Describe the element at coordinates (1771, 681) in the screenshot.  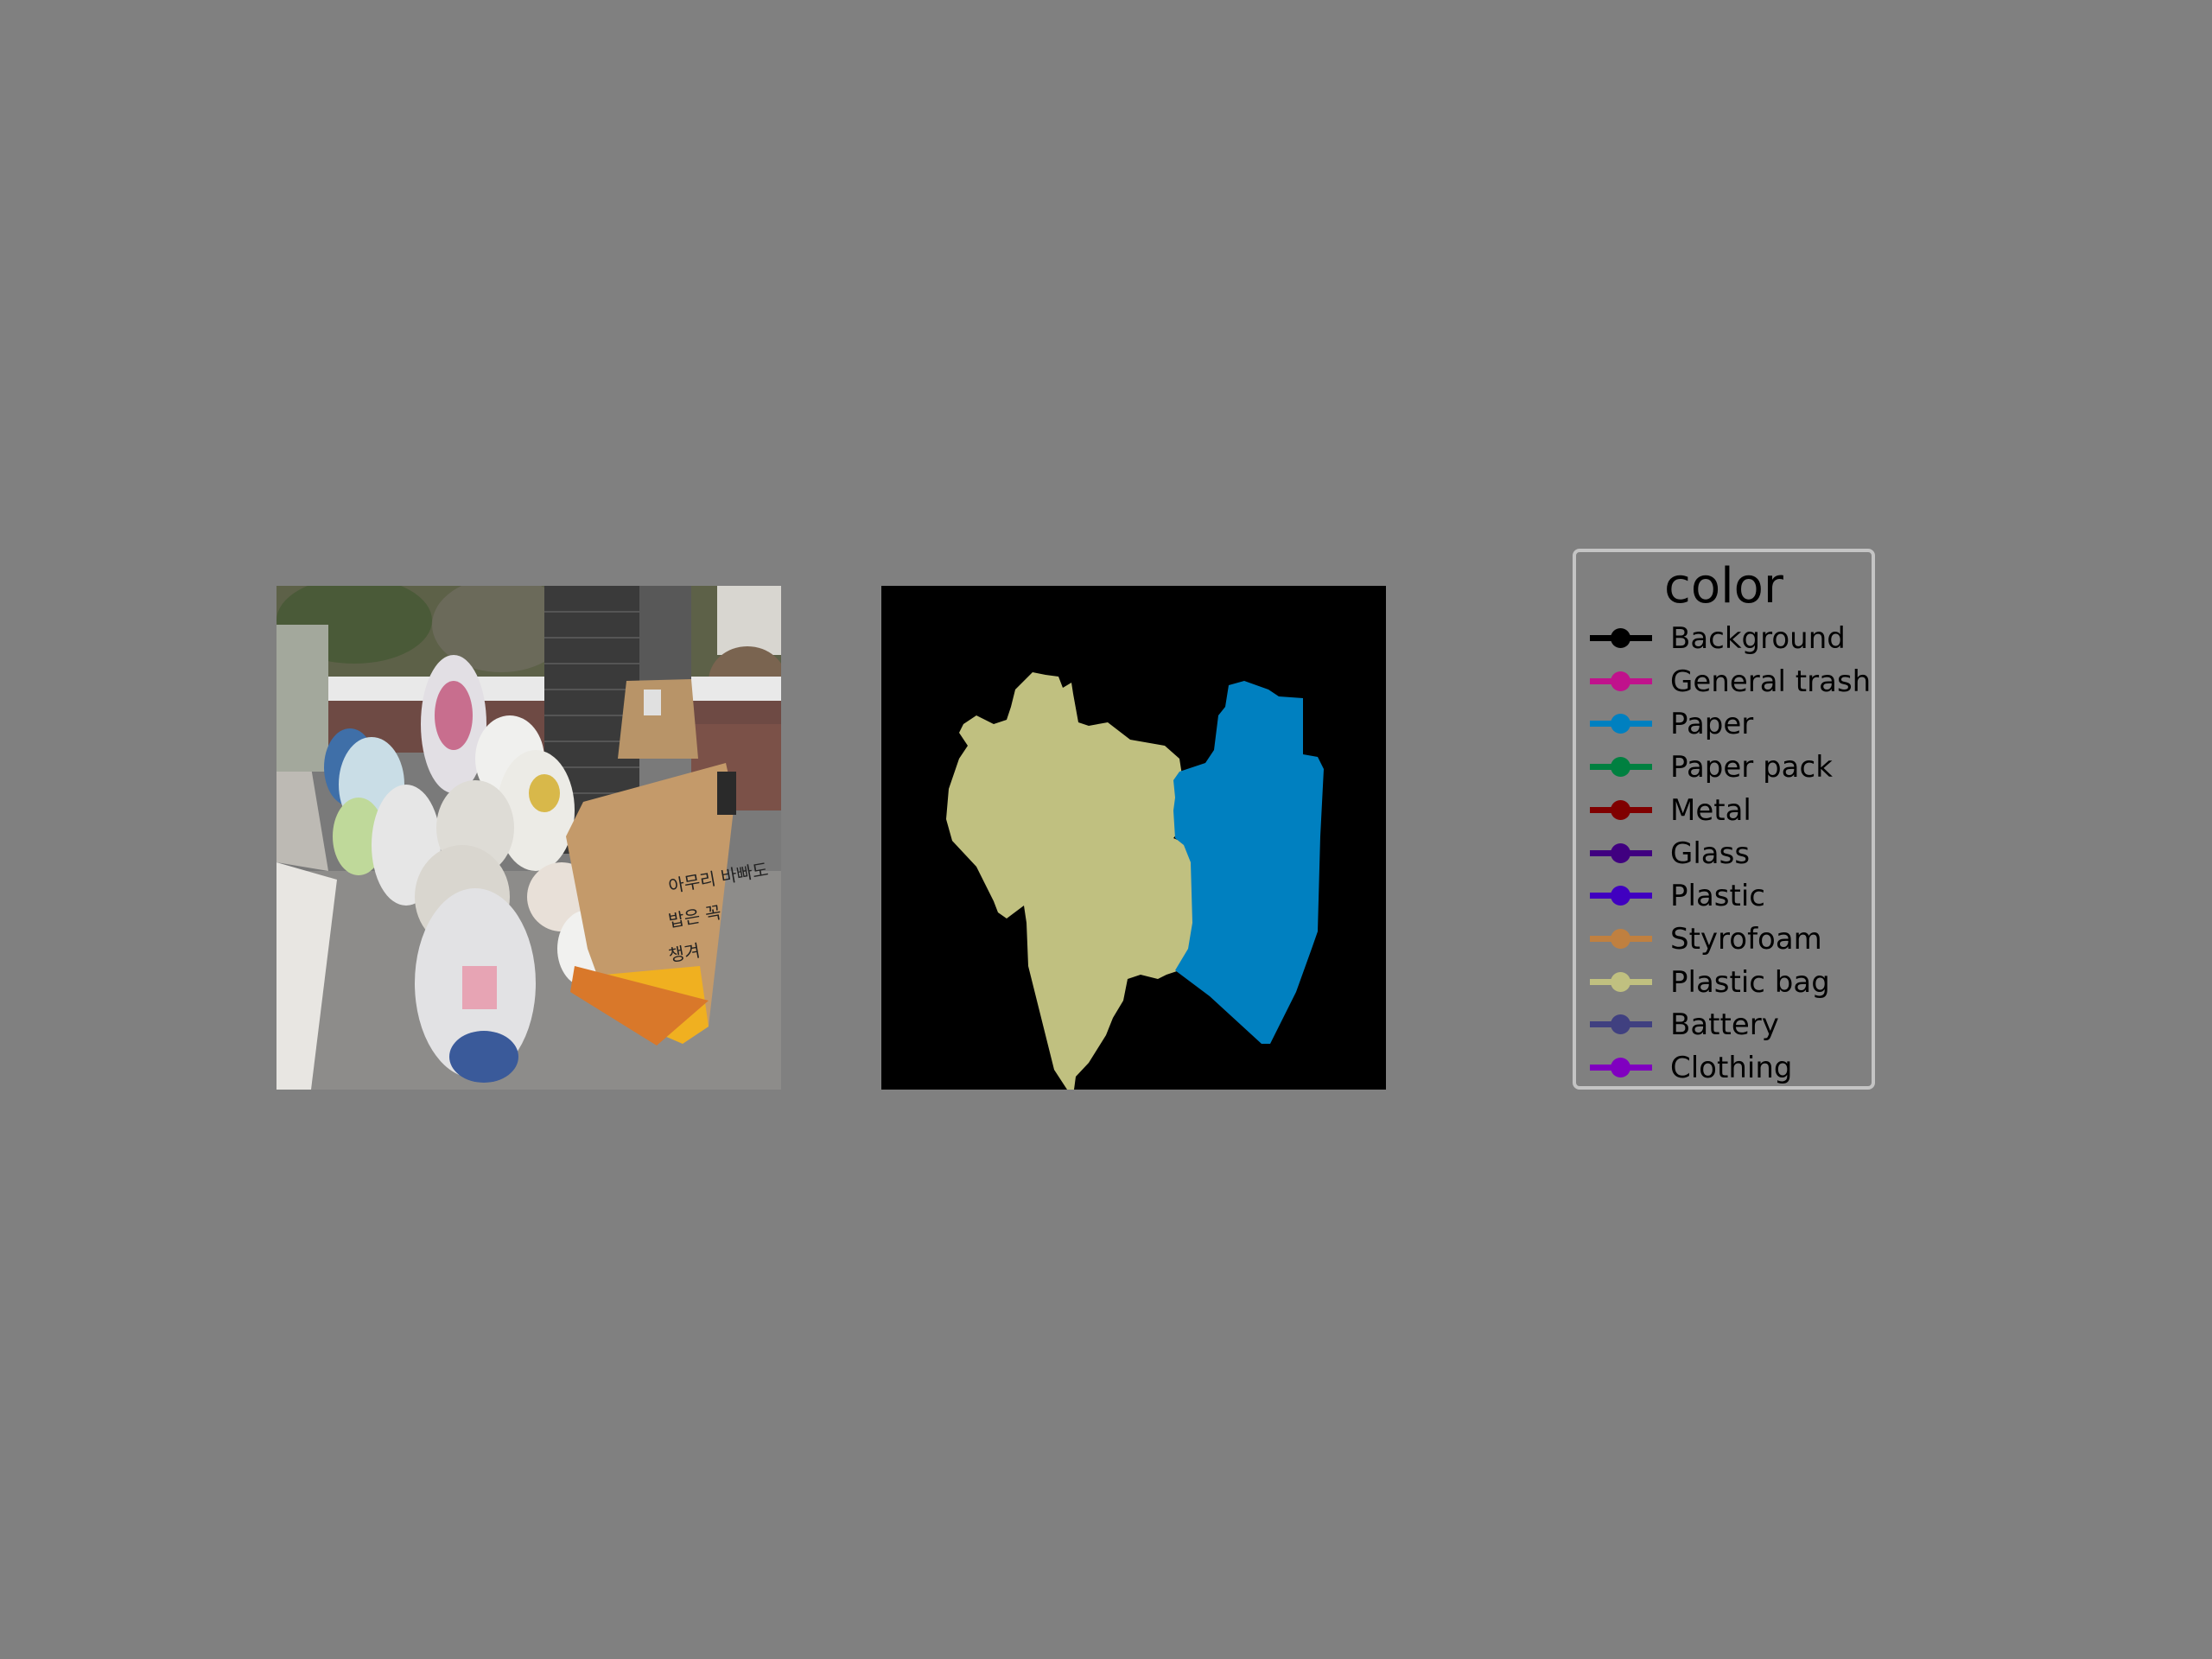
I see `legend-label: General trash` at that location.